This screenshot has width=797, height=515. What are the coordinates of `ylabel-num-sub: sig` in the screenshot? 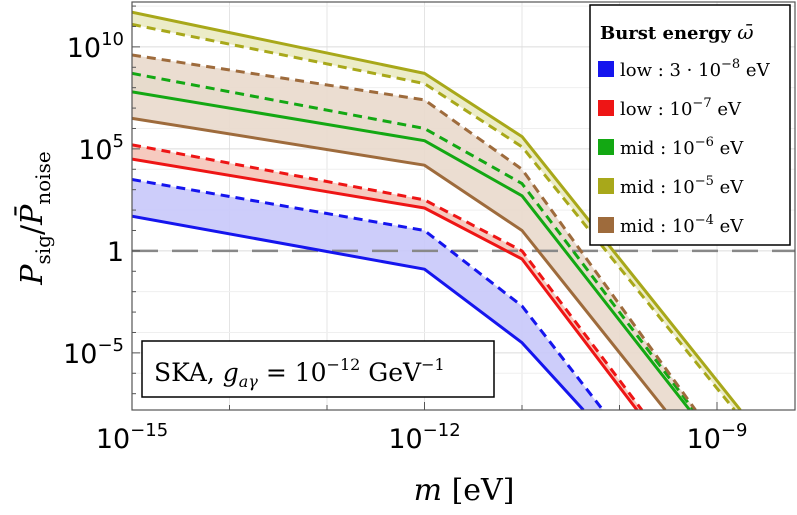 It's located at (43, 250).